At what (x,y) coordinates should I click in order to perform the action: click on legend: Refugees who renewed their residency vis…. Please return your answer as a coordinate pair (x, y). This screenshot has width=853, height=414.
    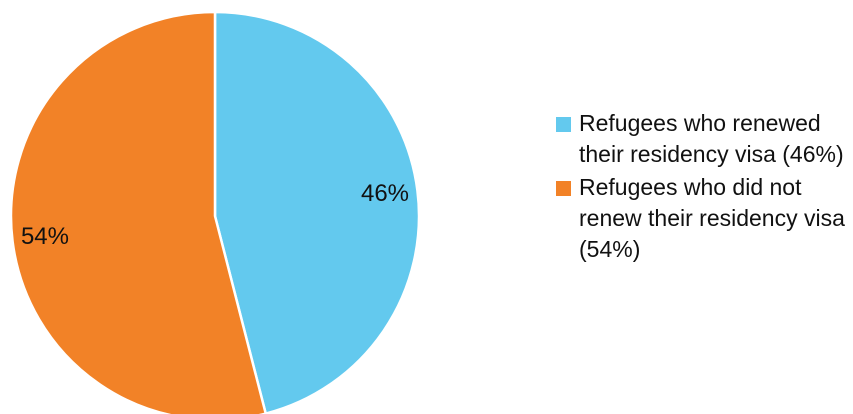
    Looking at the image, I should click on (703, 187).